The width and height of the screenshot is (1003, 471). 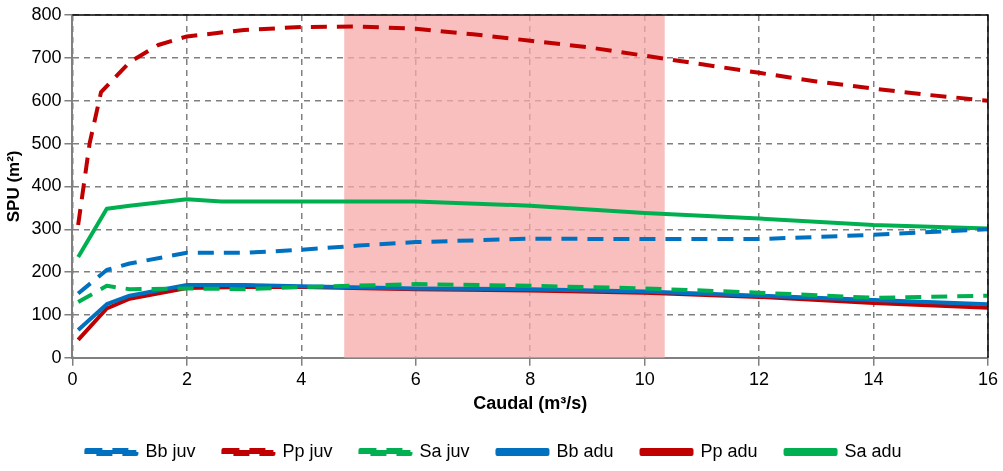 What do you see at coordinates (13, 186) in the screenshot?
I see `y-axis-title: SPU (m²)` at bounding box center [13, 186].